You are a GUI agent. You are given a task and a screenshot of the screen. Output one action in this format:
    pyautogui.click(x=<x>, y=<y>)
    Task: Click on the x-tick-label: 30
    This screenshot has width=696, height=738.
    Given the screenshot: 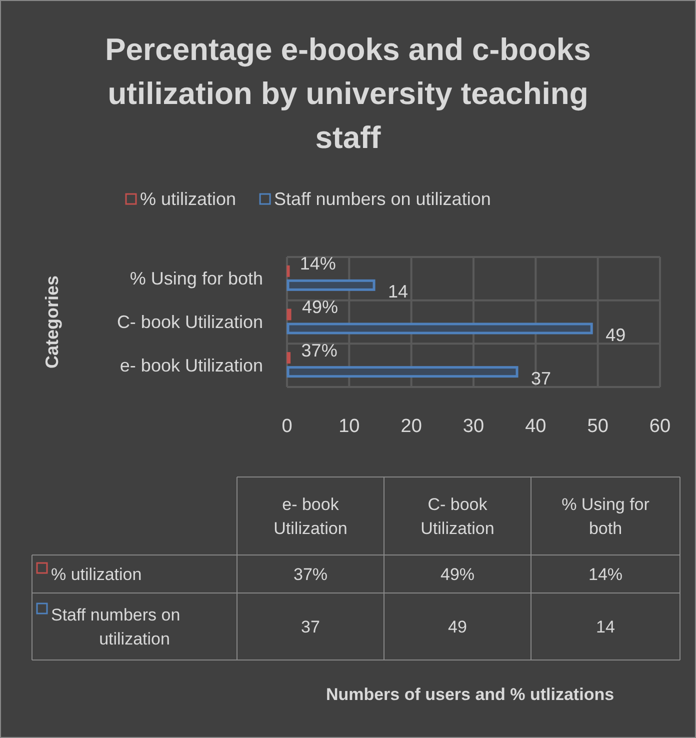 What is the action you would take?
    pyautogui.click(x=473, y=426)
    